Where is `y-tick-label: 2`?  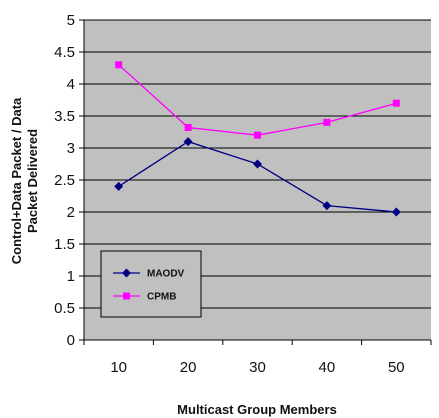
y-tick-label: 2 is located at coordinates (71, 212).